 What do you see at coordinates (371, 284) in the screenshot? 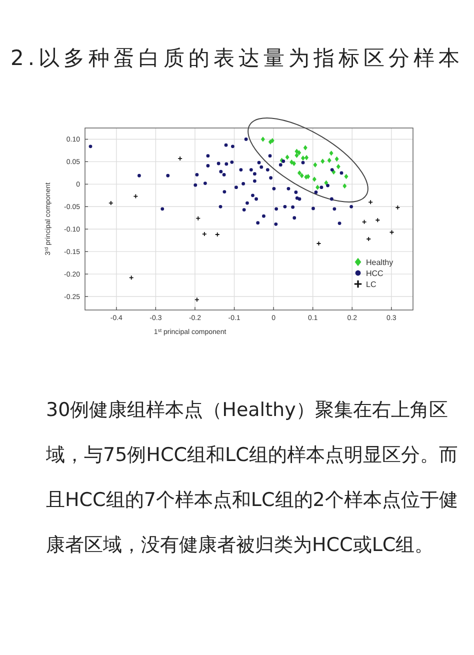
I see `legend-label: LC` at bounding box center [371, 284].